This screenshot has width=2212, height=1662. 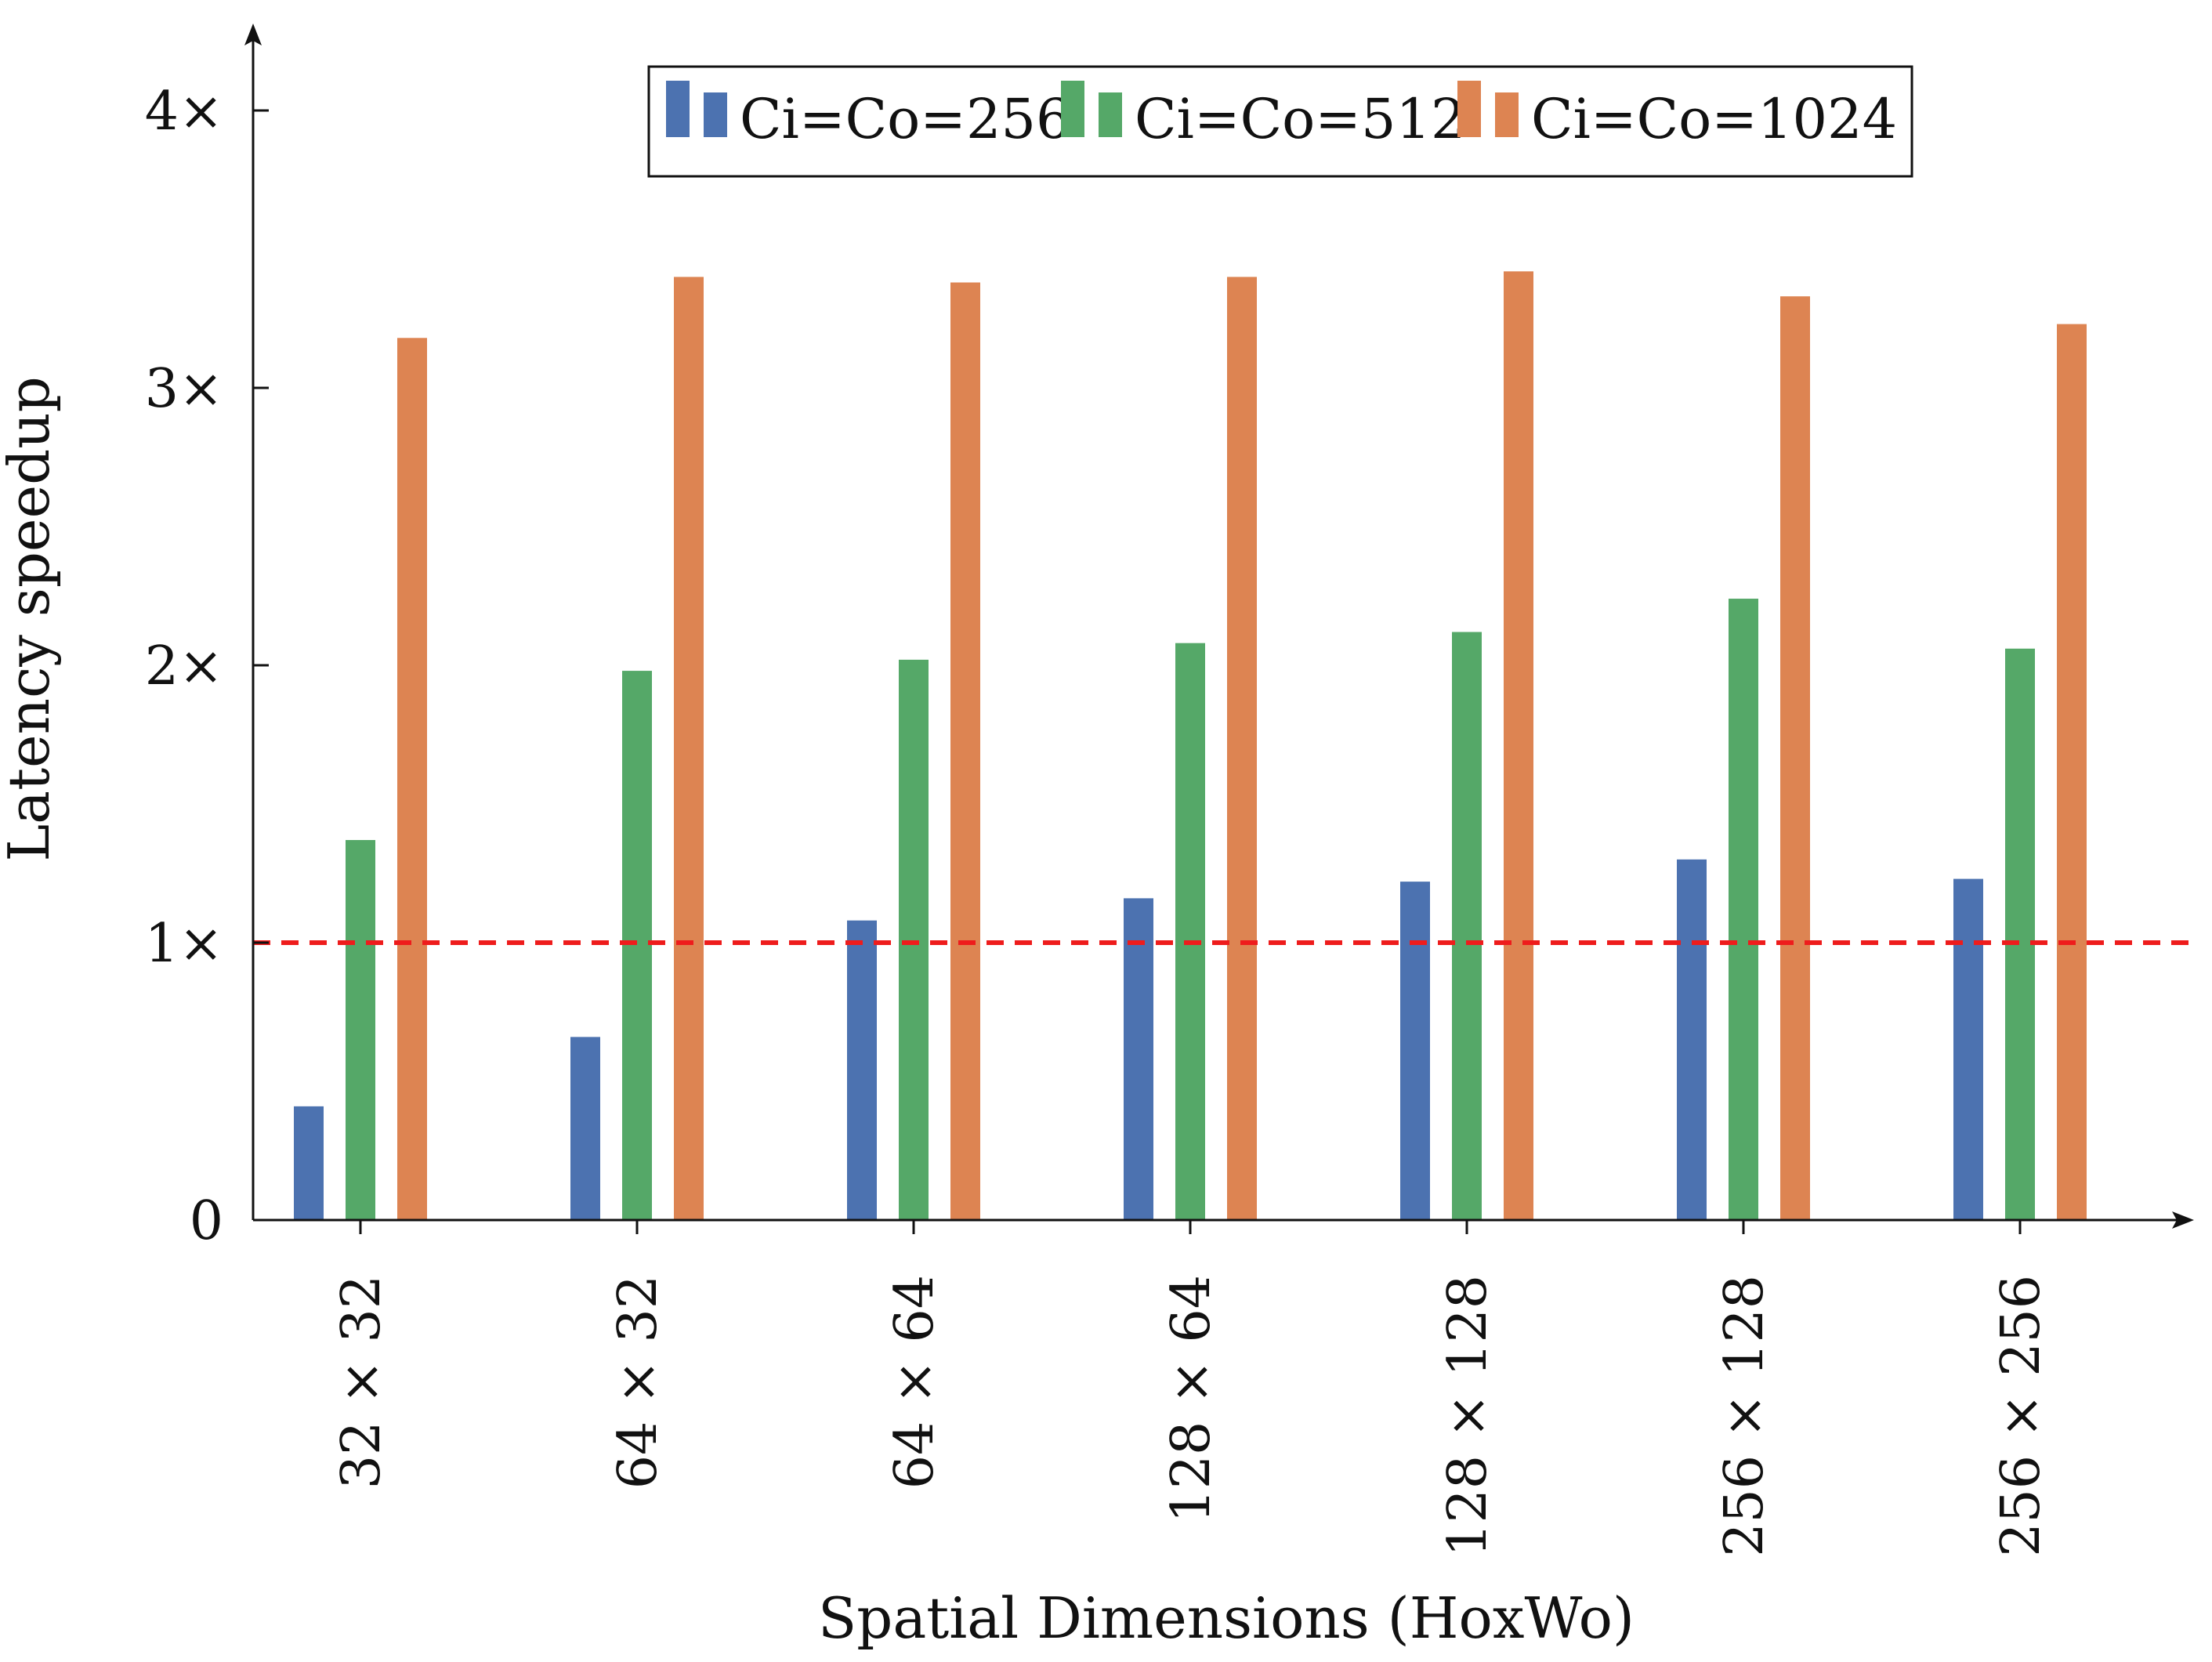 I want to click on x-tick-label-1: 64 × 32, so click(x=638, y=1382).